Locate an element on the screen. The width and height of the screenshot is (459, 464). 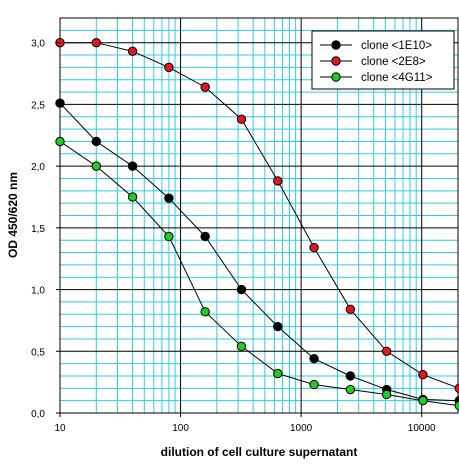
y-tick-label: 0,5 is located at coordinates (38, 352).